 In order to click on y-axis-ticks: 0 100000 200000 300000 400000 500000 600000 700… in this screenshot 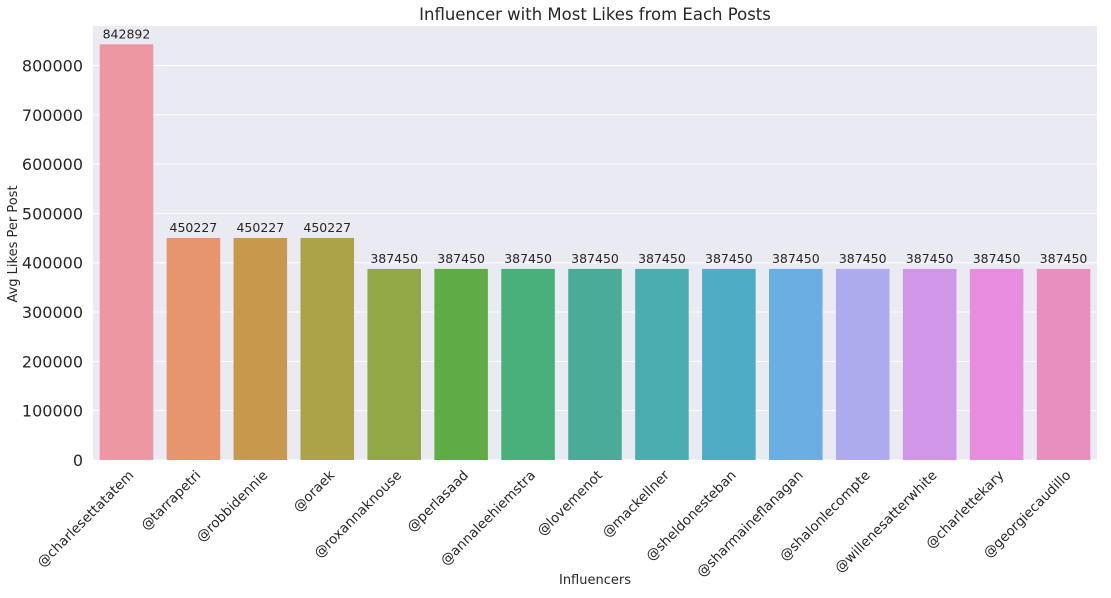, I will do `click(52, 263)`.